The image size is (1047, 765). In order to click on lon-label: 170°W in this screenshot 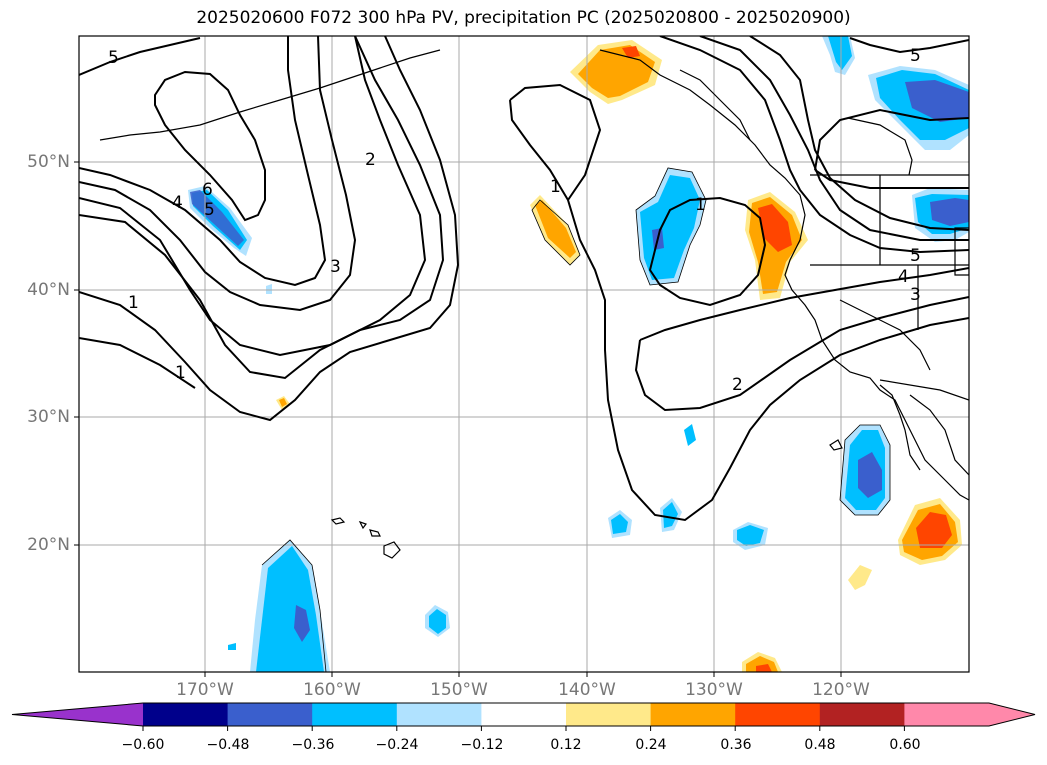, I will do `click(205, 690)`.